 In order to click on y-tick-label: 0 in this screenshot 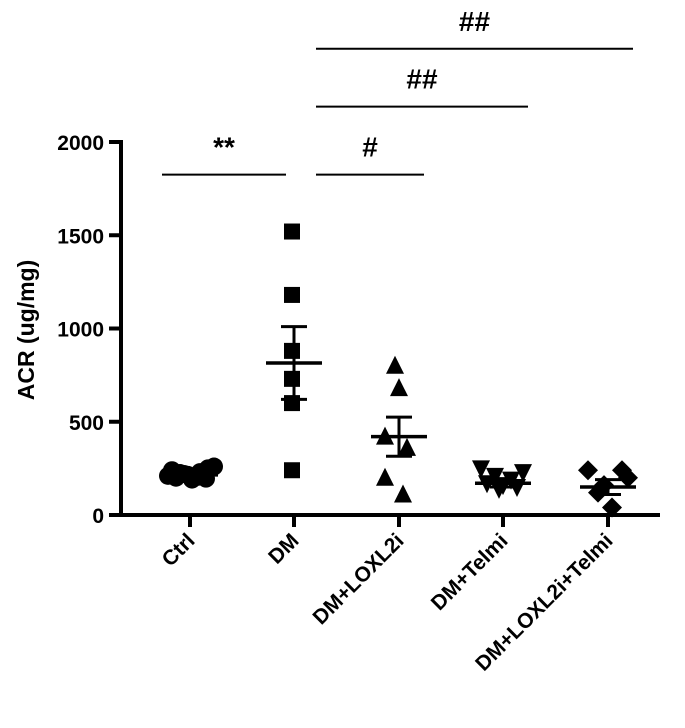, I will do `click(98, 516)`.